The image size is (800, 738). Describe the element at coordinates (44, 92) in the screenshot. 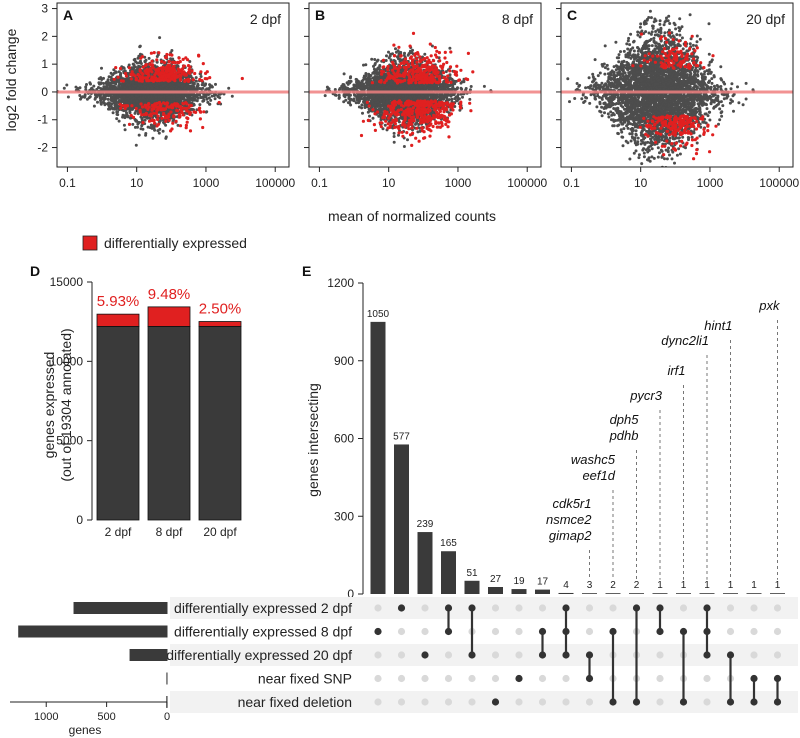

I see `y-tick-label: 0` at that location.